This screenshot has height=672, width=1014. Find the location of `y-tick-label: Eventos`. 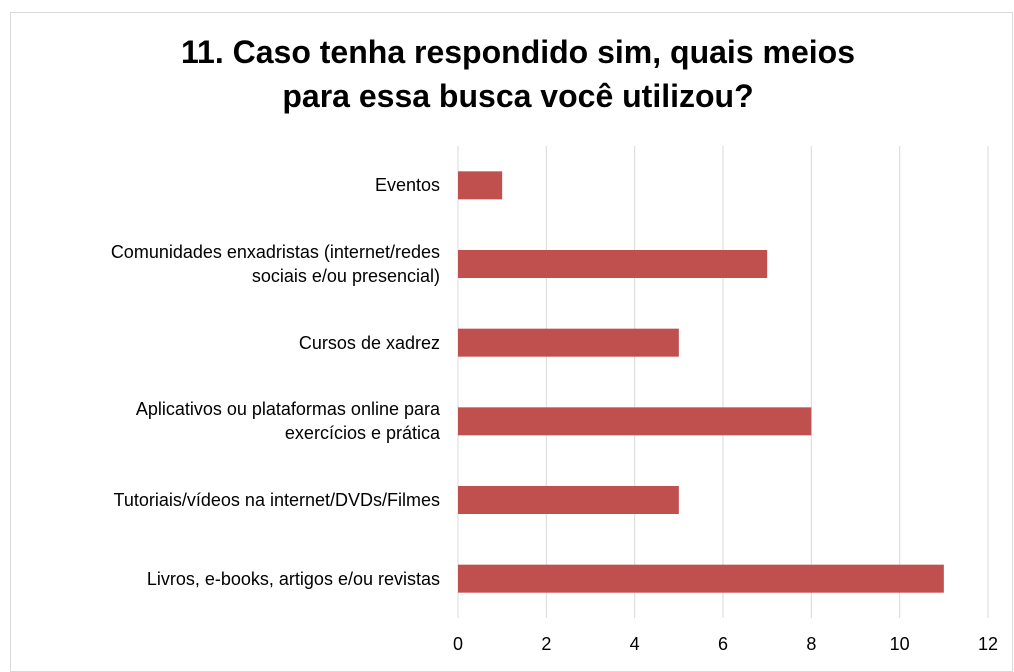

y-tick-label: Eventos is located at coordinates (407, 185).